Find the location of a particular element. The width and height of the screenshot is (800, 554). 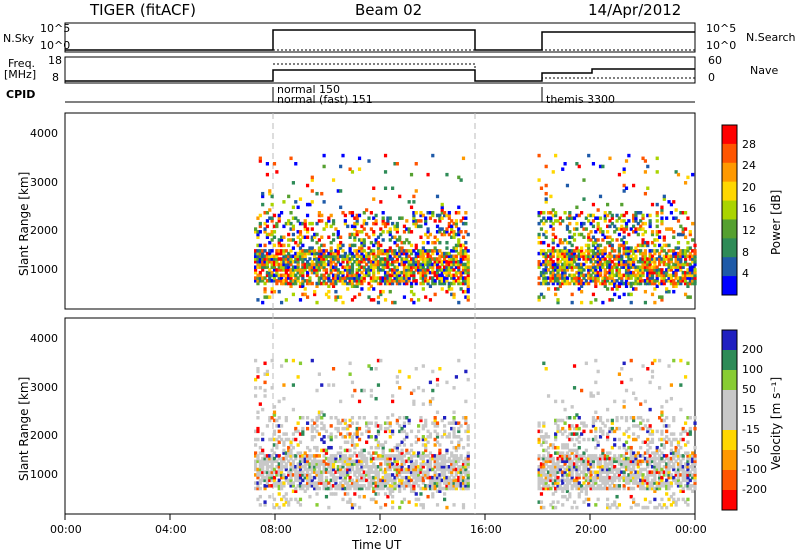

freq-panel-frame is located at coordinates (380, 70).